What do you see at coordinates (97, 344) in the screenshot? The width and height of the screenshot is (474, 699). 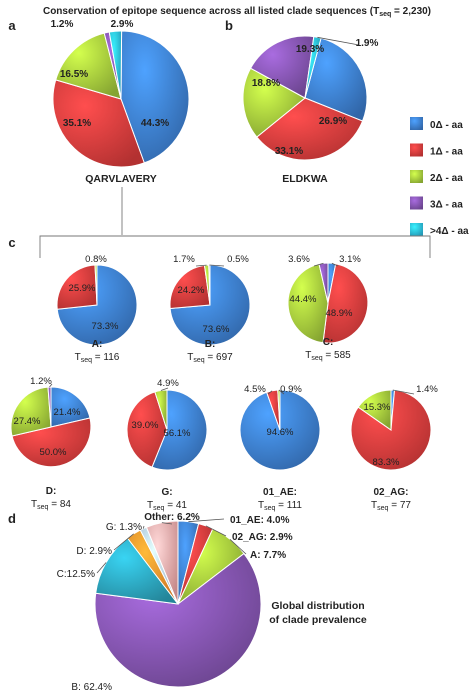 I see `pie-2-title: A:` at bounding box center [97, 344].